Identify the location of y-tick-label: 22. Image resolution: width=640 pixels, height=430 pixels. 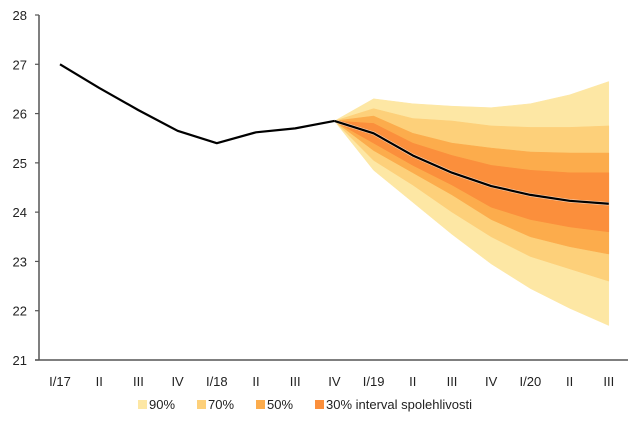
(20, 311).